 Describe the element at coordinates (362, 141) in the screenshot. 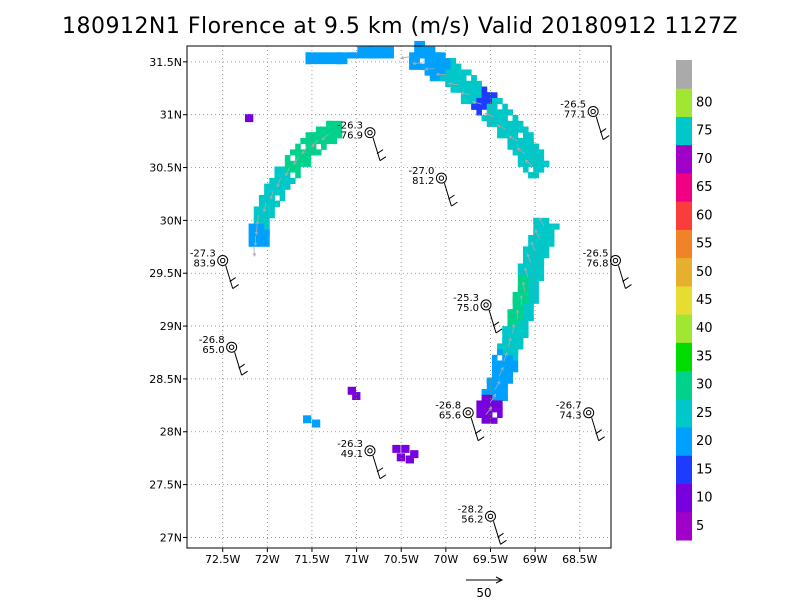

I see `dropsonde: -26.376.9` at that location.